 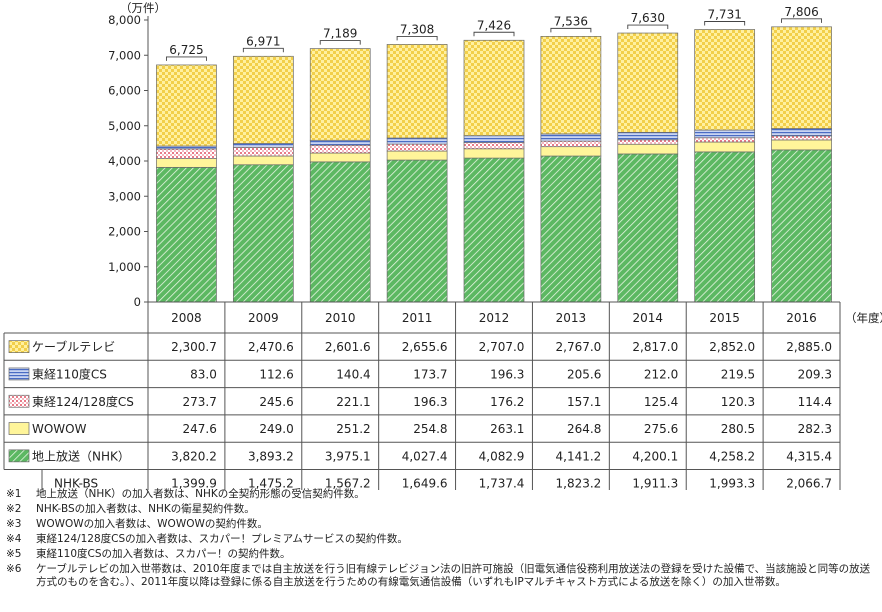 I want to click on footnote-text: 東経110度CSの加入者数は、スカパー！の契約件数。, so click(x=163, y=554).